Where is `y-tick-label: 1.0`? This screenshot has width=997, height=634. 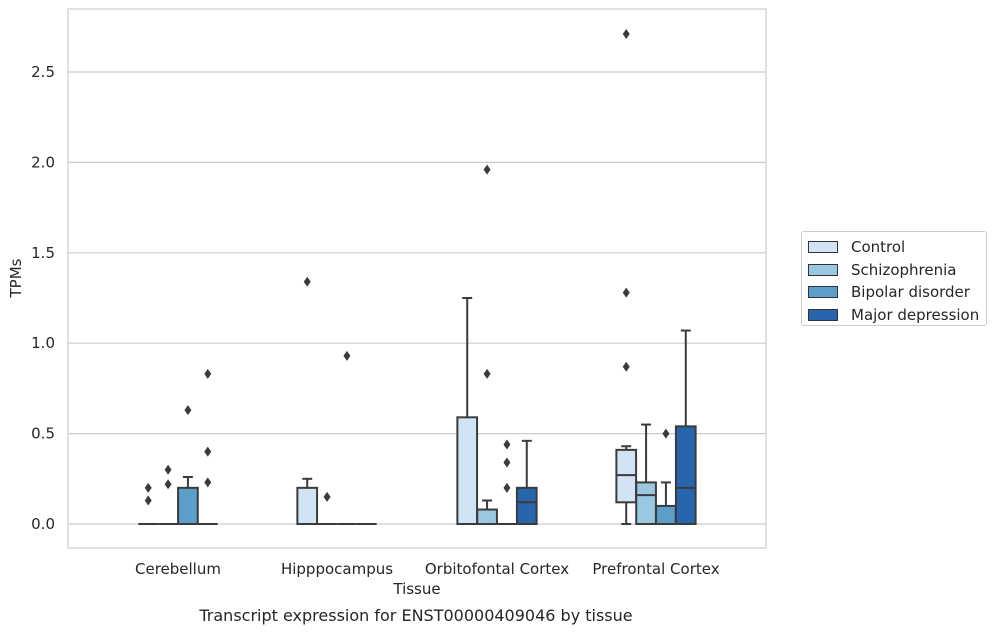
y-tick-label: 1.0 is located at coordinates (43, 343).